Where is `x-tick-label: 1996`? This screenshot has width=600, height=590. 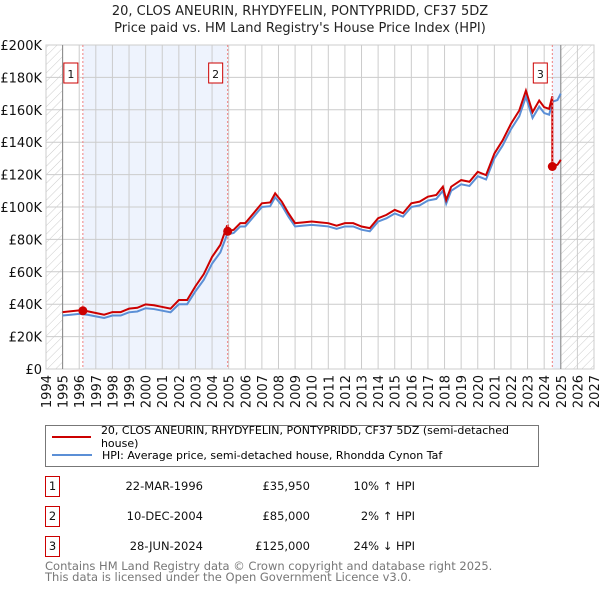 x-tick-label: 1996 is located at coordinates (80, 391).